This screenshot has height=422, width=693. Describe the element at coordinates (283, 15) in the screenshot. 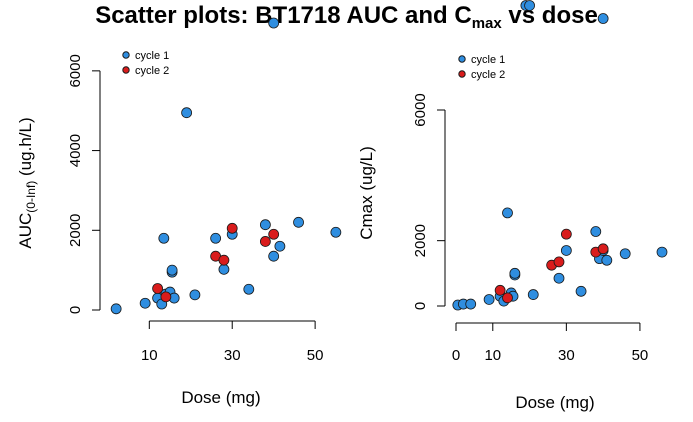

I see `title-prefix: Scatter plots: BT1718 AUC and C` at that location.